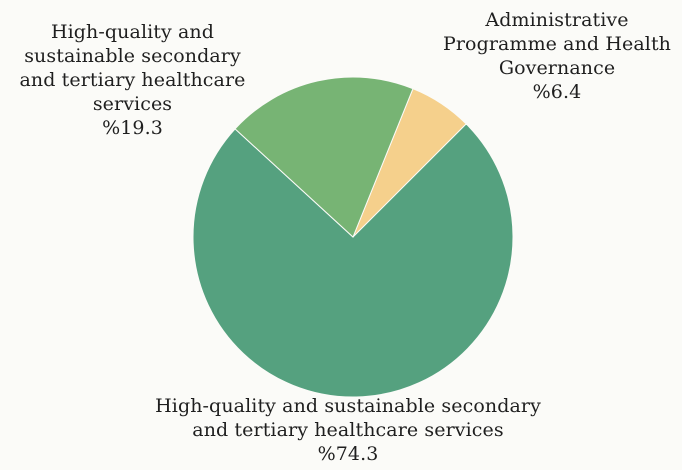 Image resolution: width=682 pixels, height=470 pixels. I want to click on slice-label-secondary-tertiary-large-line-2: and tertiary healthcare services, so click(348, 430).